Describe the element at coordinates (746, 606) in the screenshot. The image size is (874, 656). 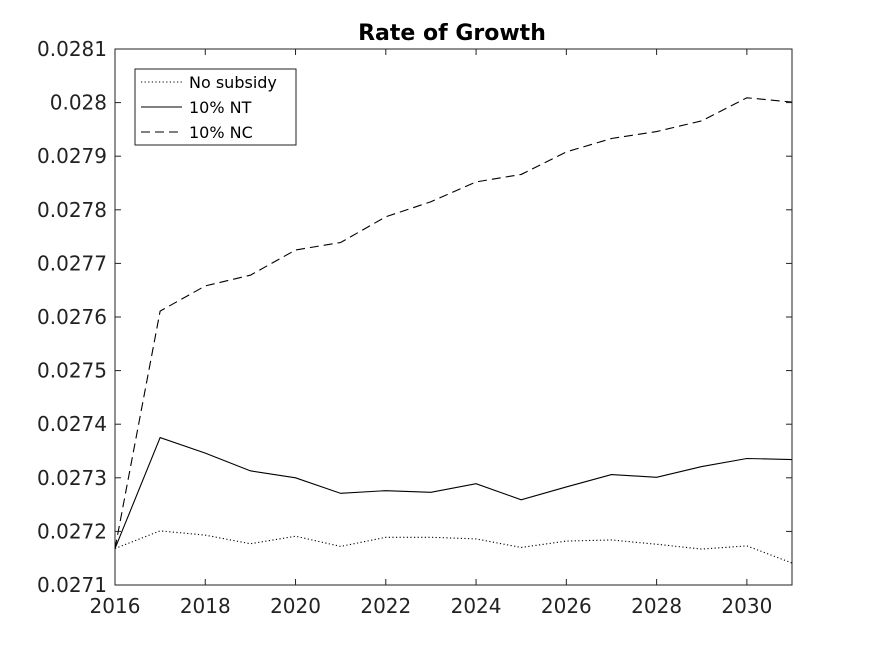
I see `x-tick-label: 2030` at that location.